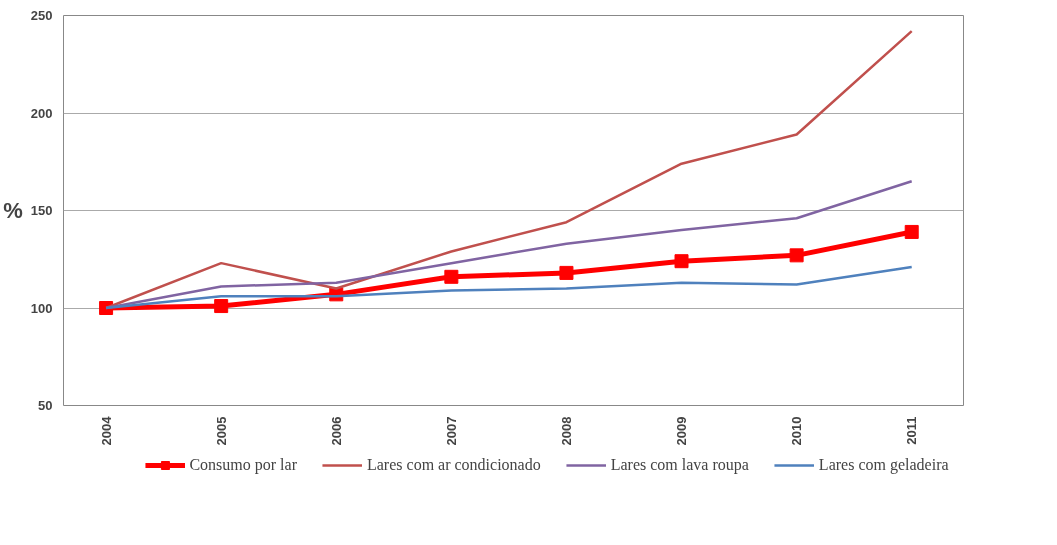 This screenshot has width=1057, height=545. What do you see at coordinates (13, 210) in the screenshot?
I see `y-axis-title: %` at bounding box center [13, 210].